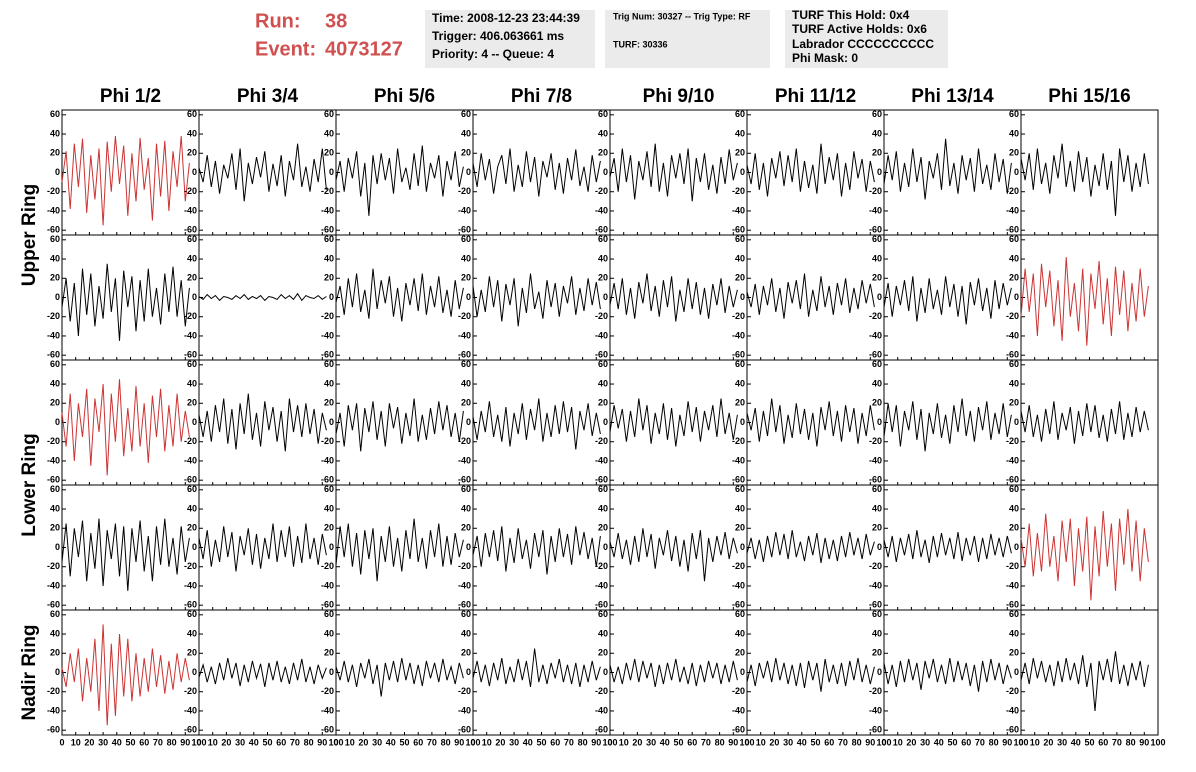 This screenshot has width=1196, height=772. I want to click on x-tick-label: 0, so click(883, 742).